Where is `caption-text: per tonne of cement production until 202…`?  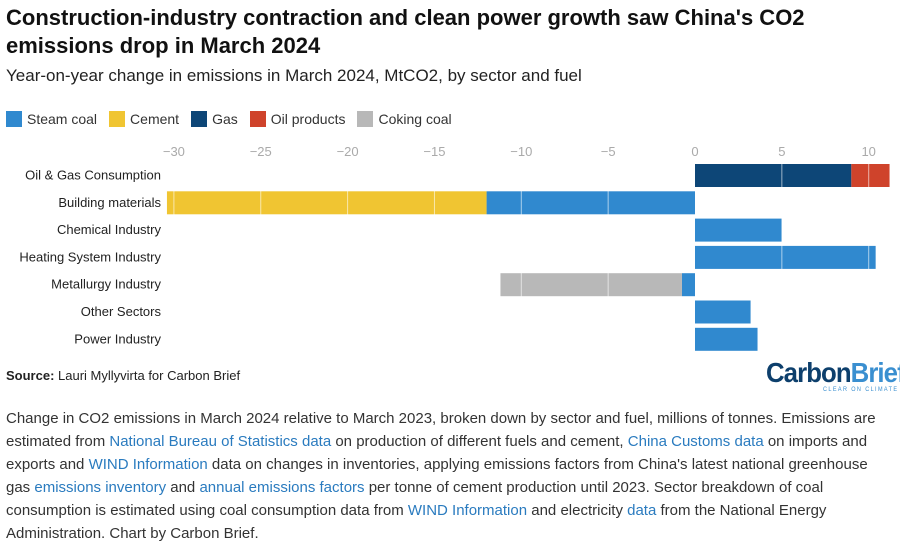 caption-text: per tonne of cement production until 202… is located at coordinates (415, 499).